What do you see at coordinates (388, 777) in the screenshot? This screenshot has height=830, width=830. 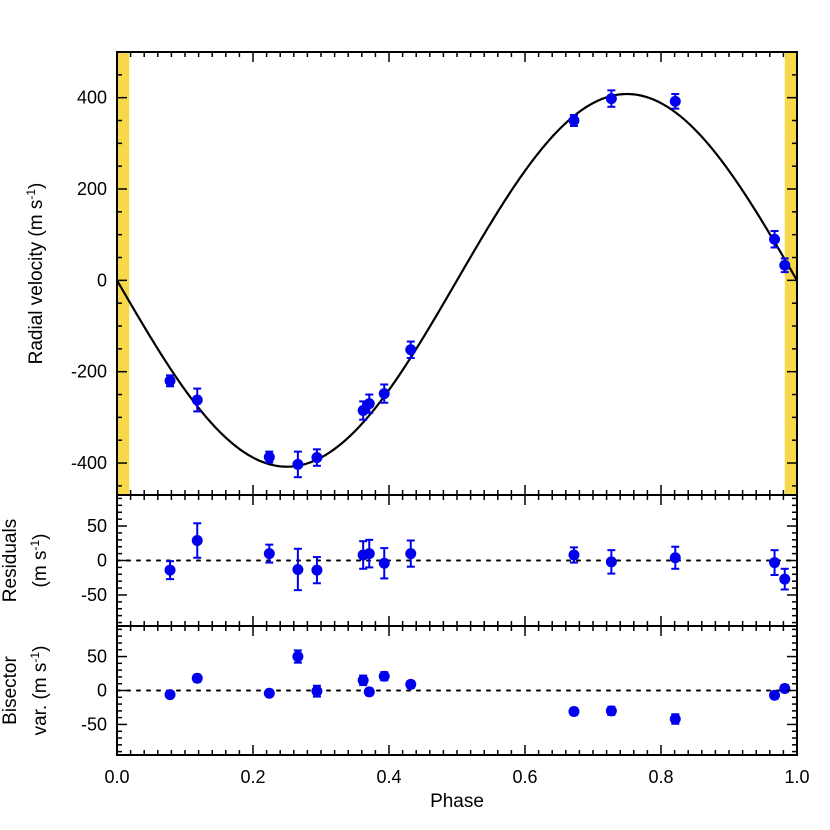 I see `x-tick-label: 0.4` at bounding box center [388, 777].